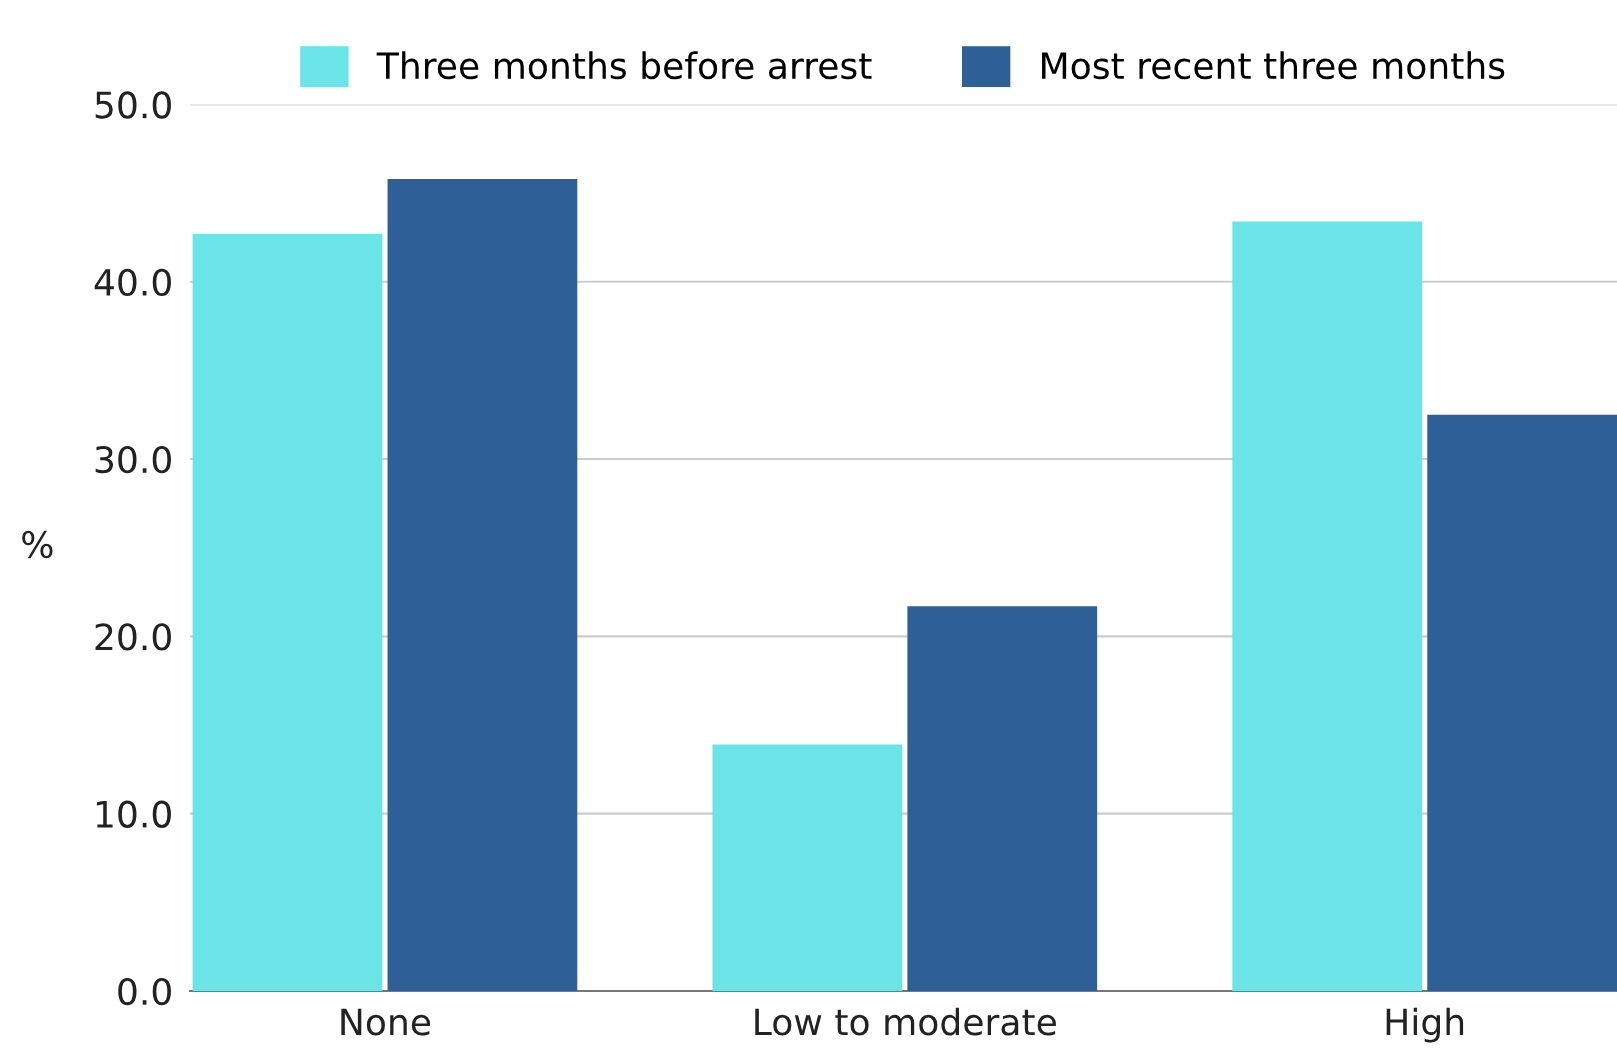 This screenshot has width=1617, height=1055. Describe the element at coordinates (133, 814) in the screenshot. I see `y-tick-label: 10.0` at that location.